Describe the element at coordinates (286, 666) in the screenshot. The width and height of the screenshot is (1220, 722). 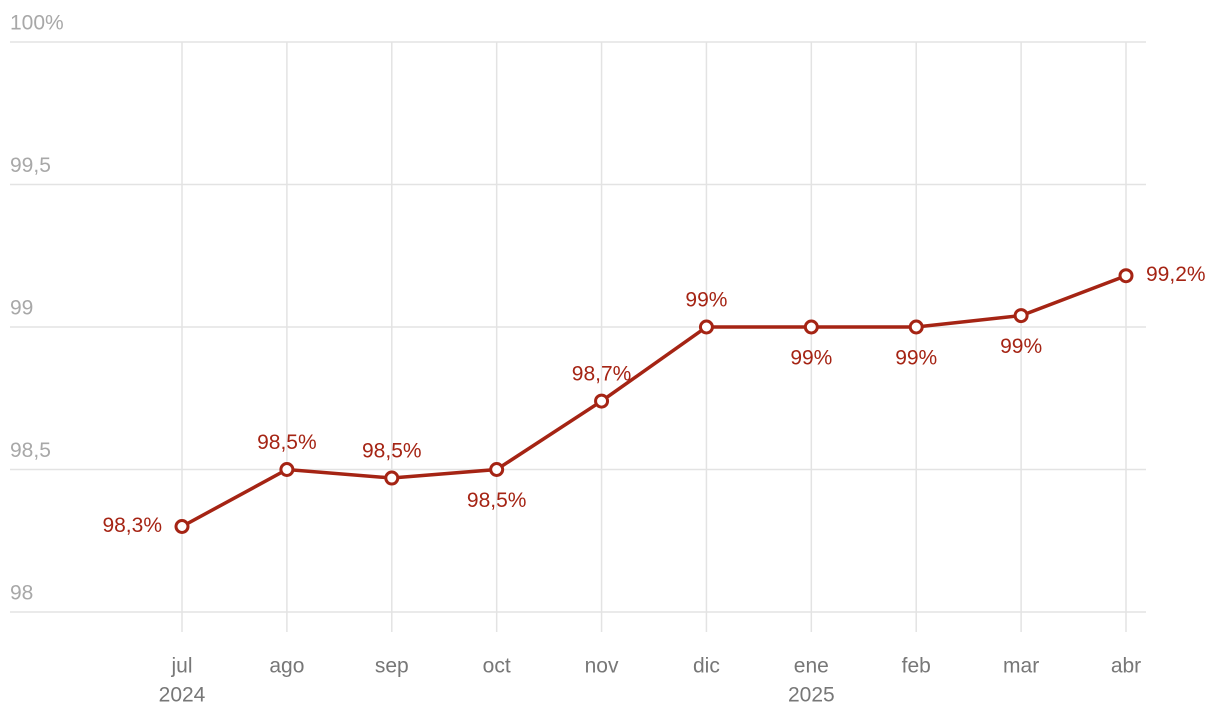
I see `x-tick-label: ago` at that location.